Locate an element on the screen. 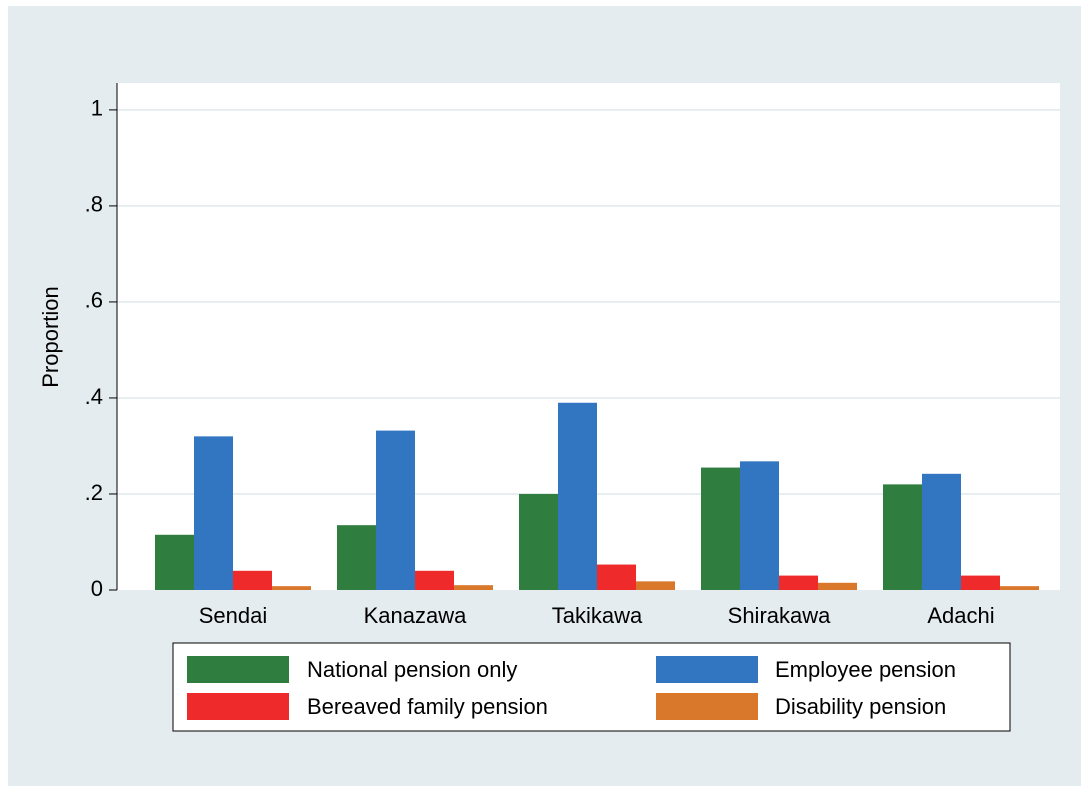 This screenshot has height=796, width=1091. x-tick-label: Shirakawa is located at coordinates (779, 615).